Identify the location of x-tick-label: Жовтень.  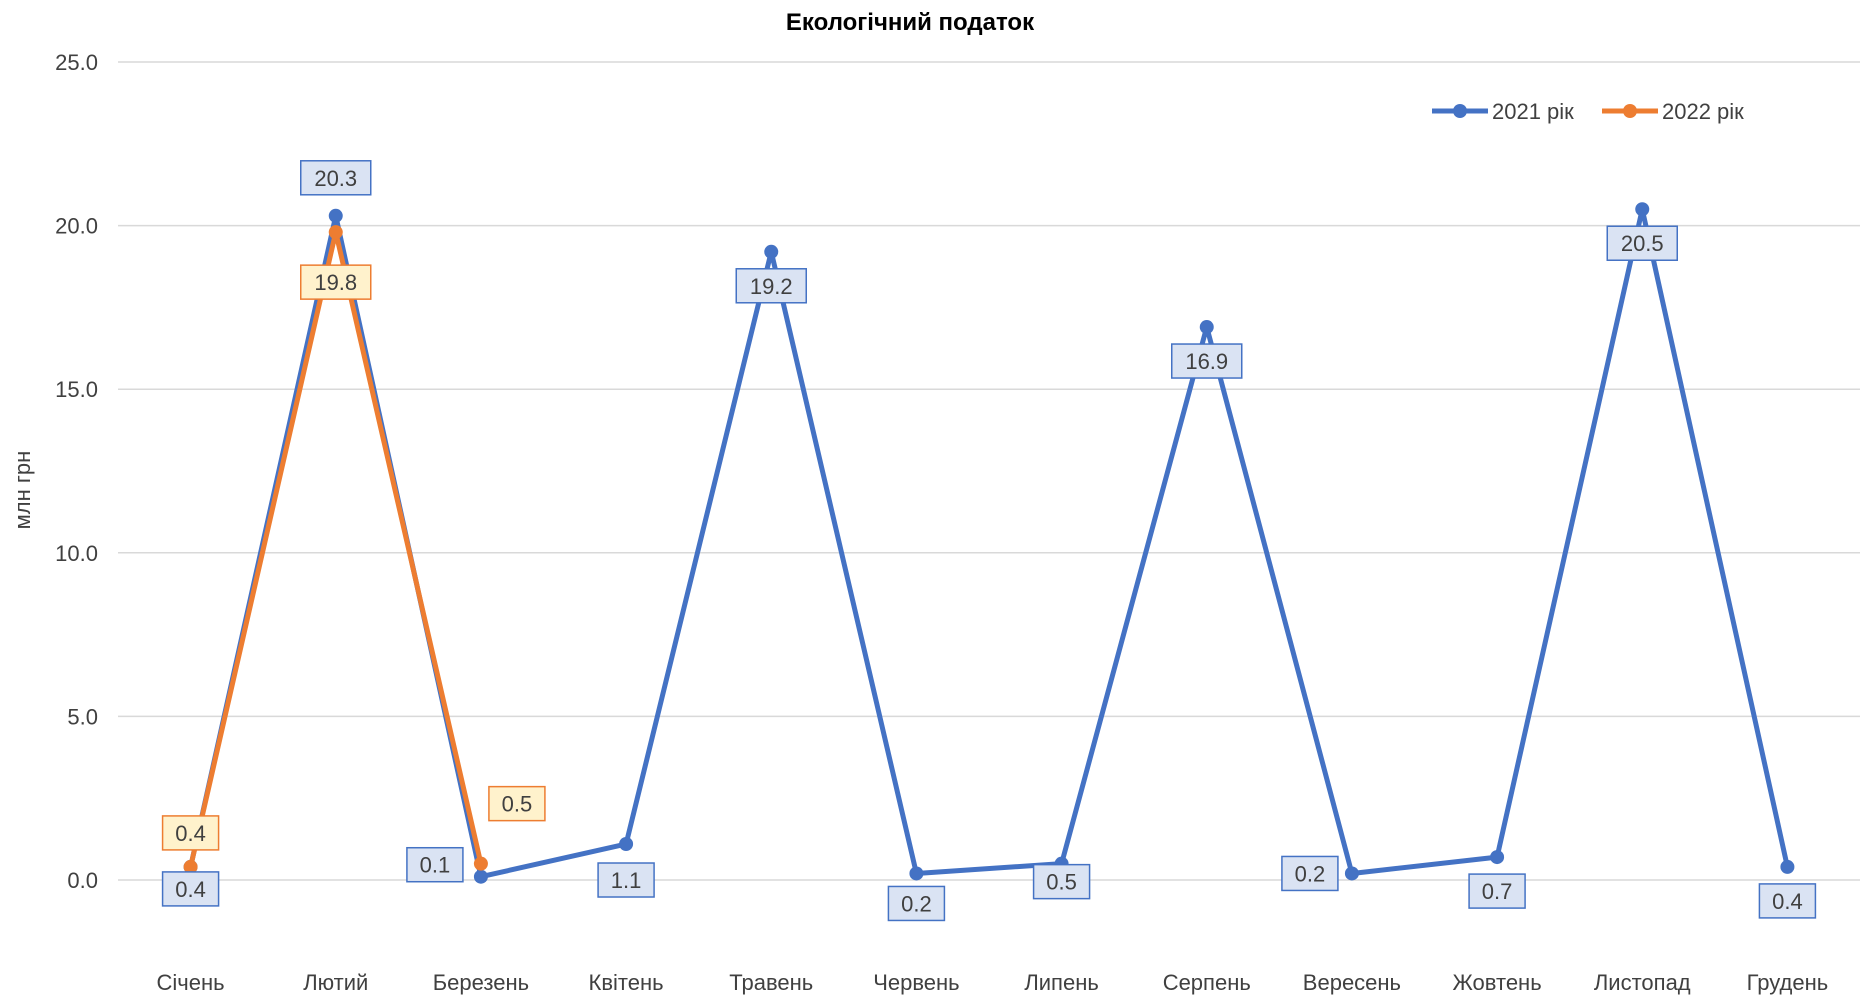
(1496, 982).